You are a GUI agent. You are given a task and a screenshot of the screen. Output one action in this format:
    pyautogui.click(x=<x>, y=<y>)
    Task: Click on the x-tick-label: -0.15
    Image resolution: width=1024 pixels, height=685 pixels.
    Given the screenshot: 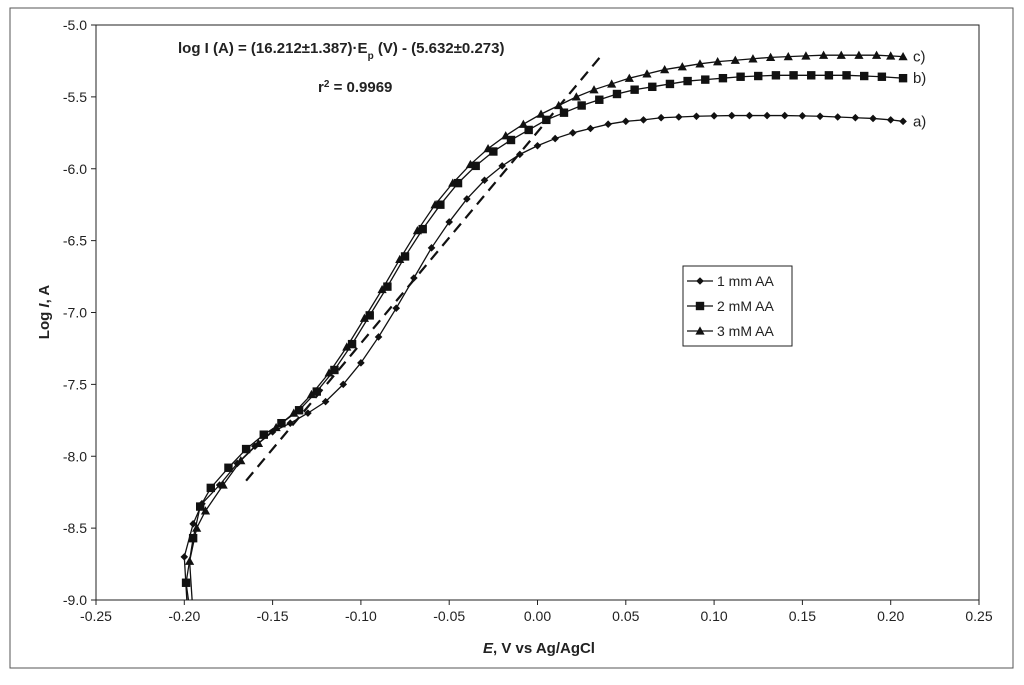 What is the action you would take?
    pyautogui.click(x=273, y=616)
    